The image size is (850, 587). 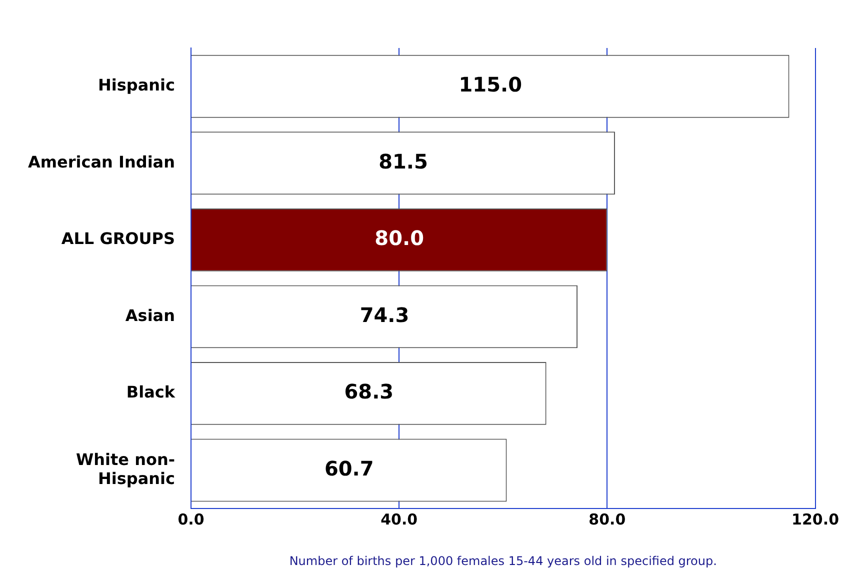 I want to click on x-tick-label: 80.0, so click(x=607, y=519).